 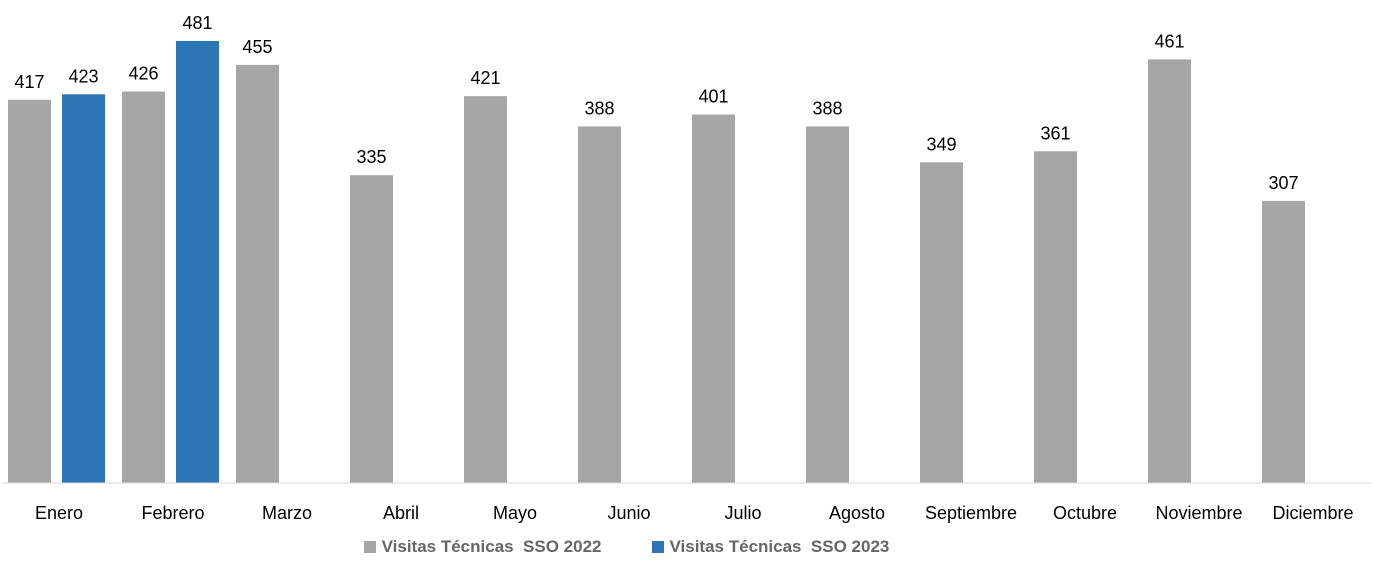 What do you see at coordinates (742, 513) in the screenshot?
I see `category-label-julio: Julio` at bounding box center [742, 513].